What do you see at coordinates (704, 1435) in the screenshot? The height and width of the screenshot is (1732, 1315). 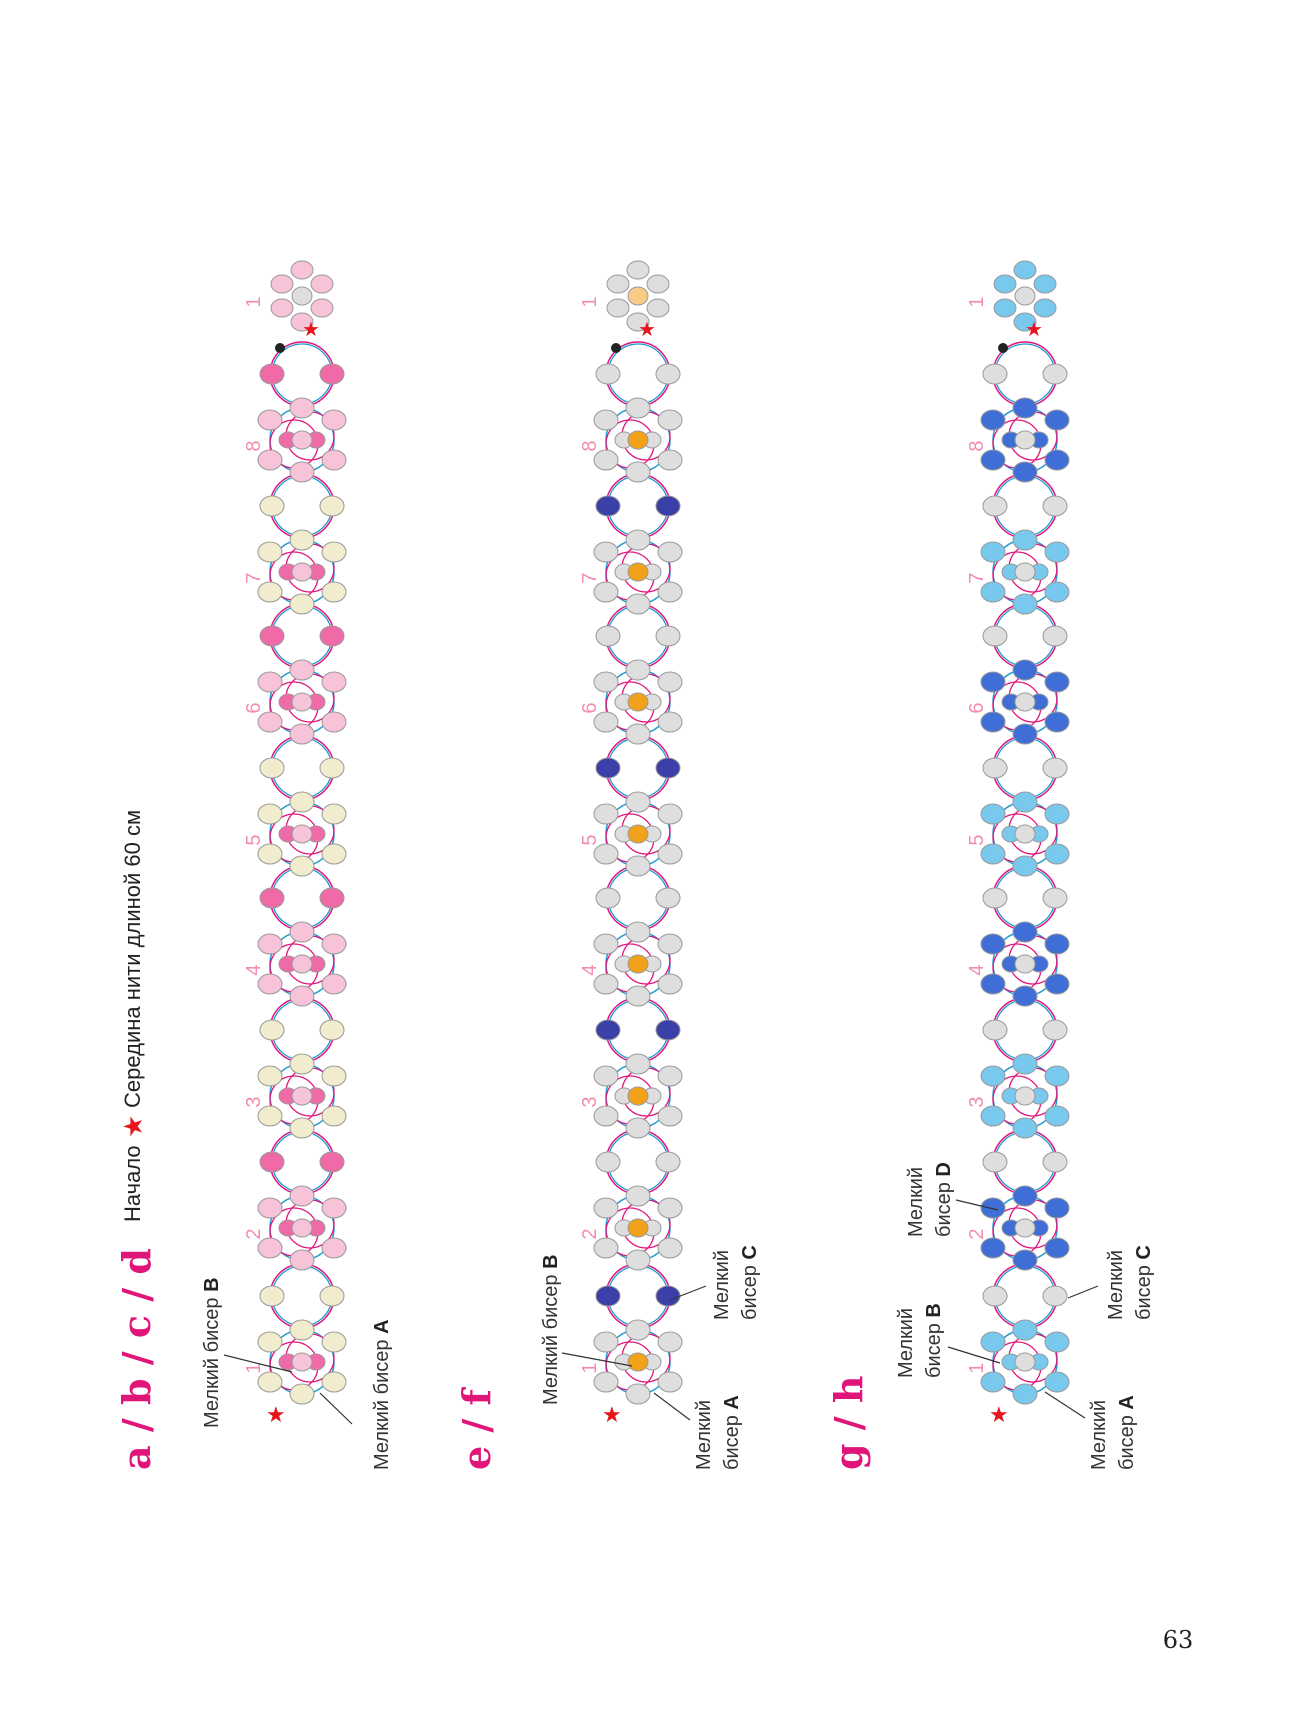 I see `callout-text: Мелкий` at bounding box center [704, 1435].